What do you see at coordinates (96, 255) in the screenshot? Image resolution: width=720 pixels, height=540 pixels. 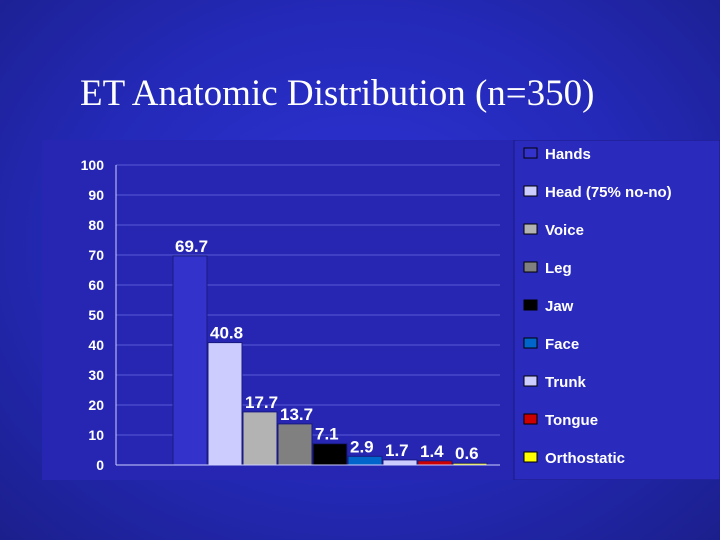 I see `y-tick-label: 70` at bounding box center [96, 255].